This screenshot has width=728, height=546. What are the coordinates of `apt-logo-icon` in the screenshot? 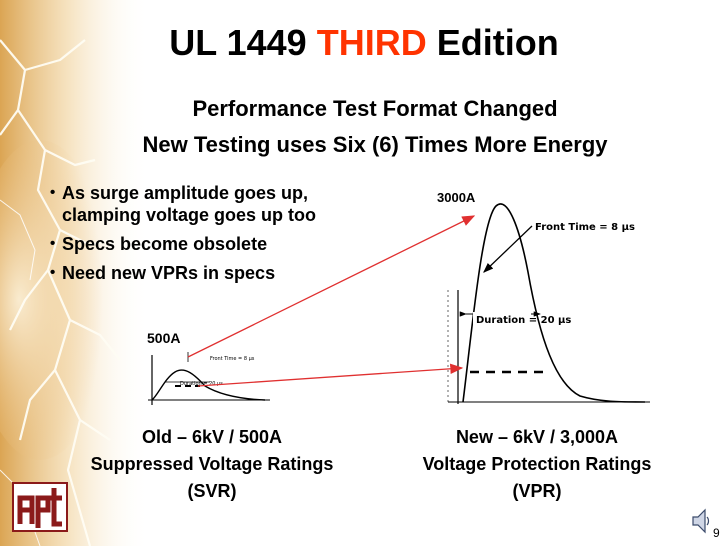 It's located at (40, 507).